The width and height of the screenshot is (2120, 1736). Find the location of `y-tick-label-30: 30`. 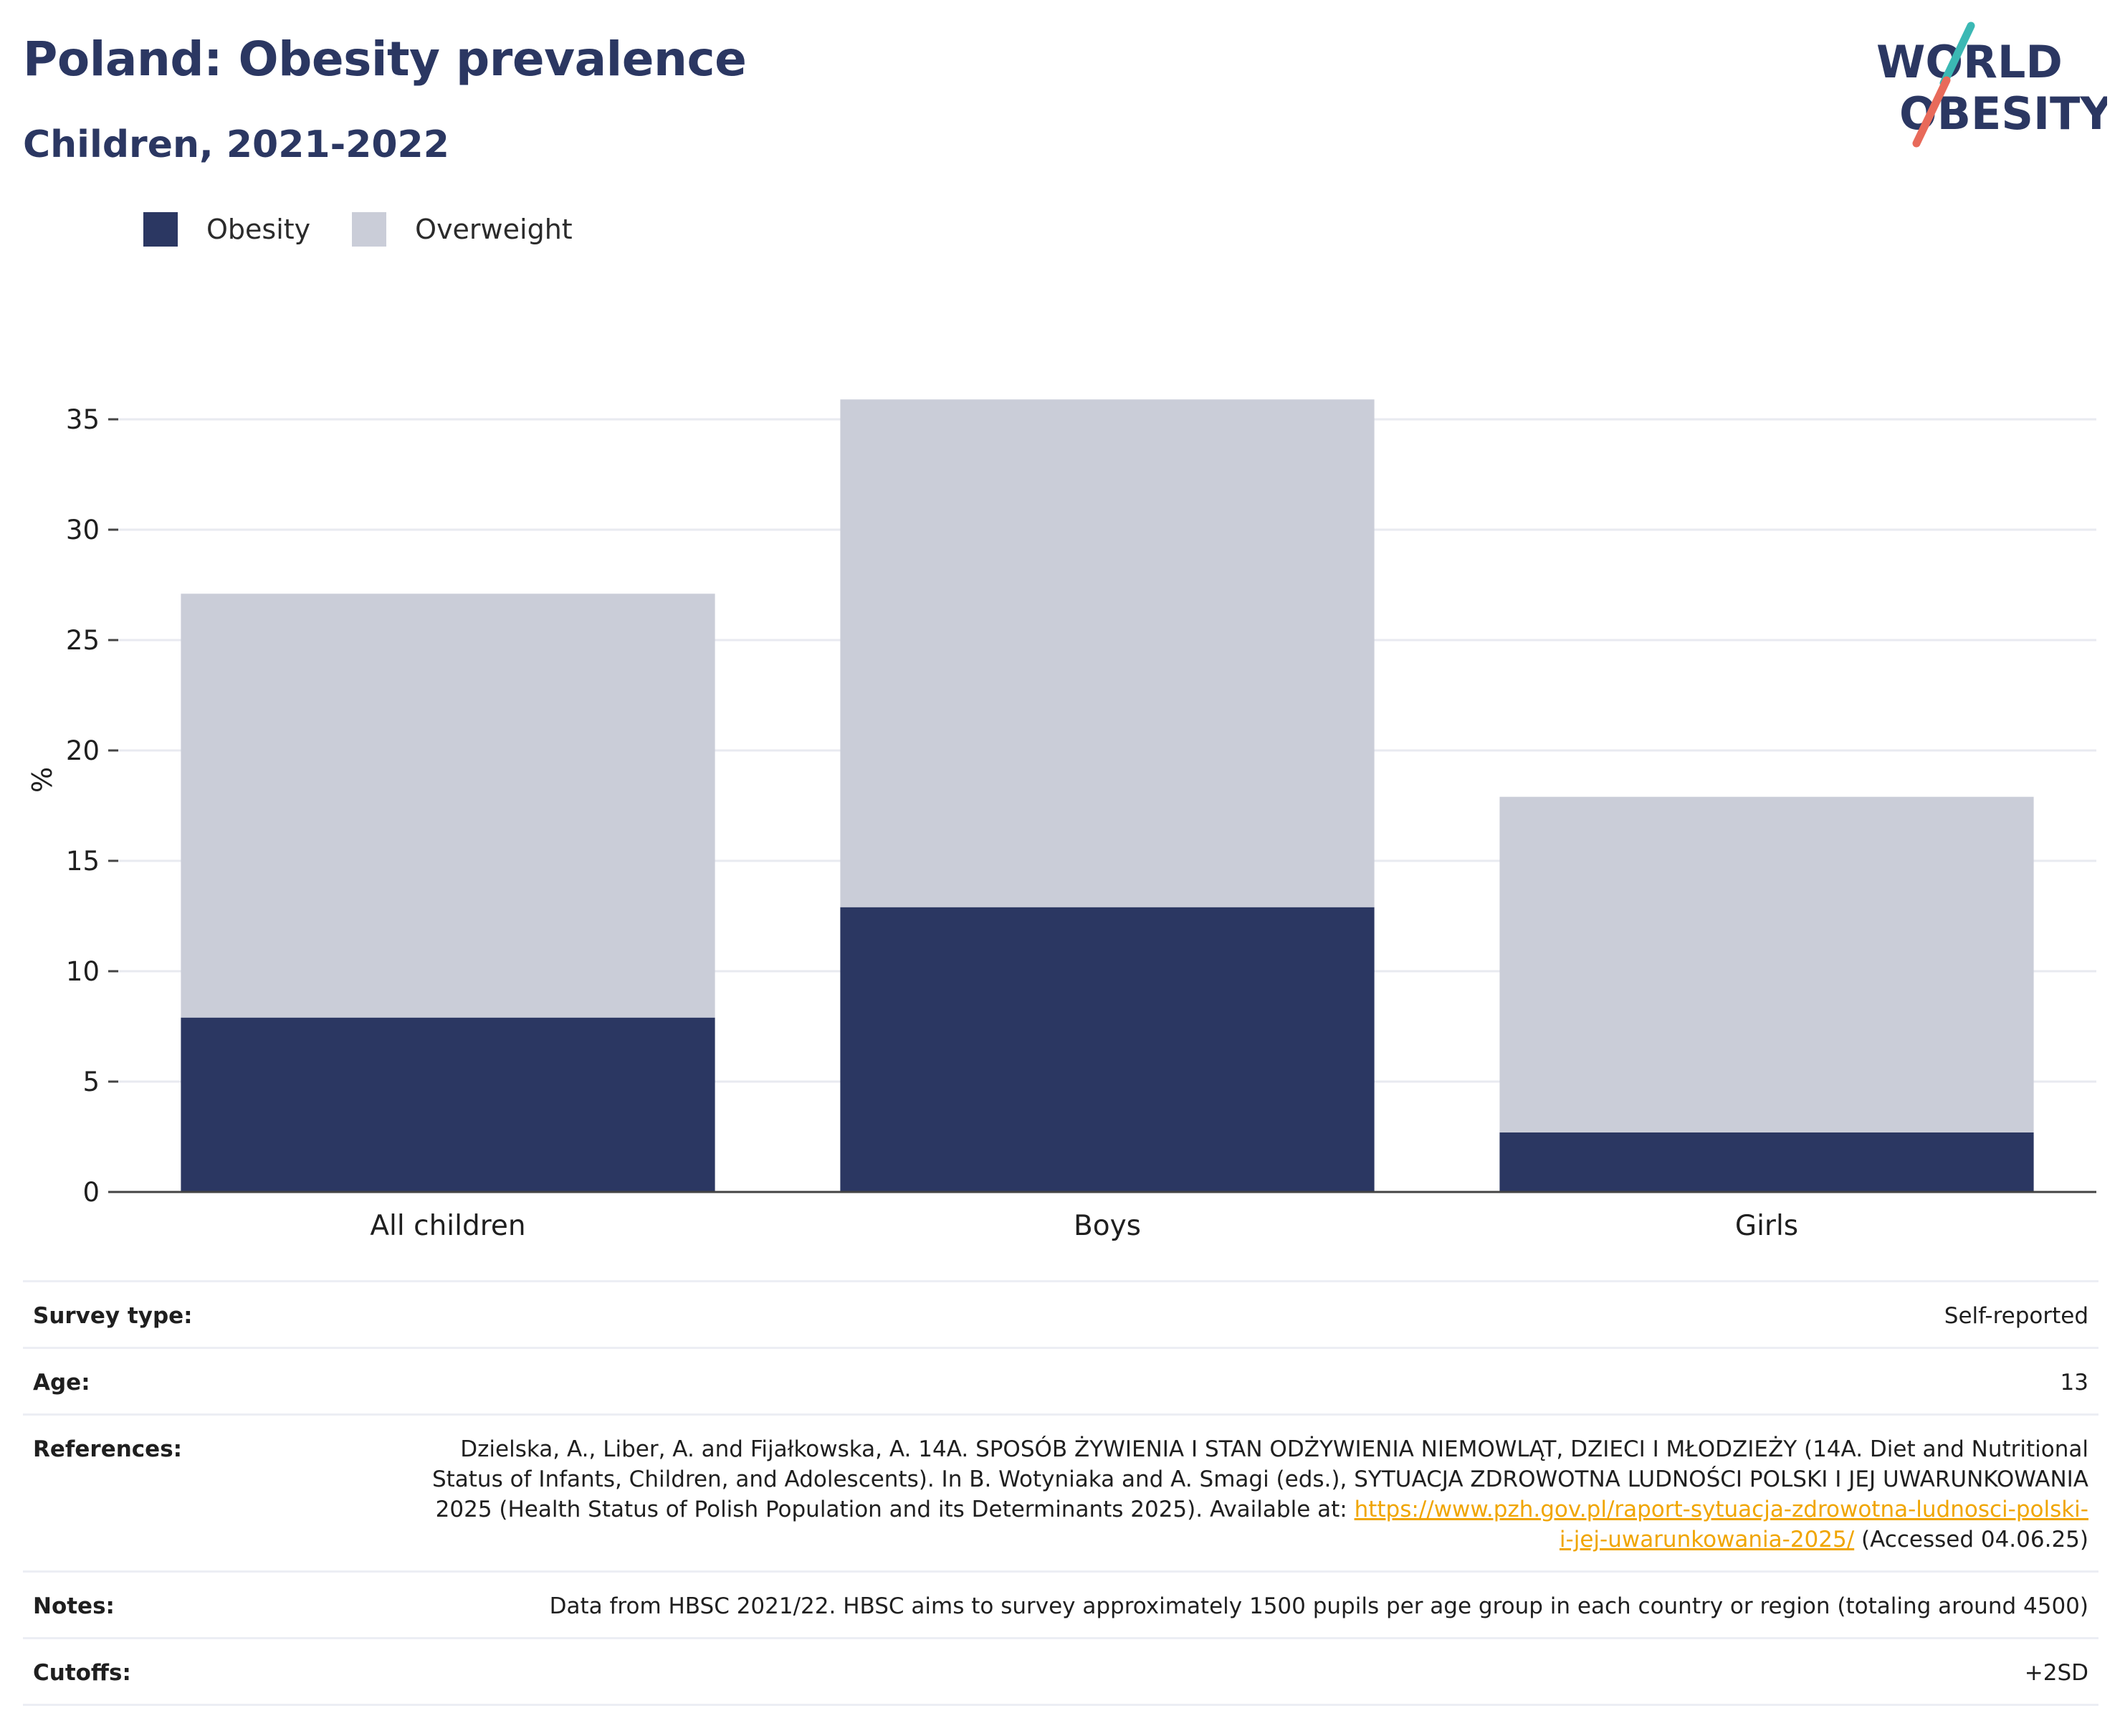

y-tick-label-30: 30 is located at coordinates (83, 530).